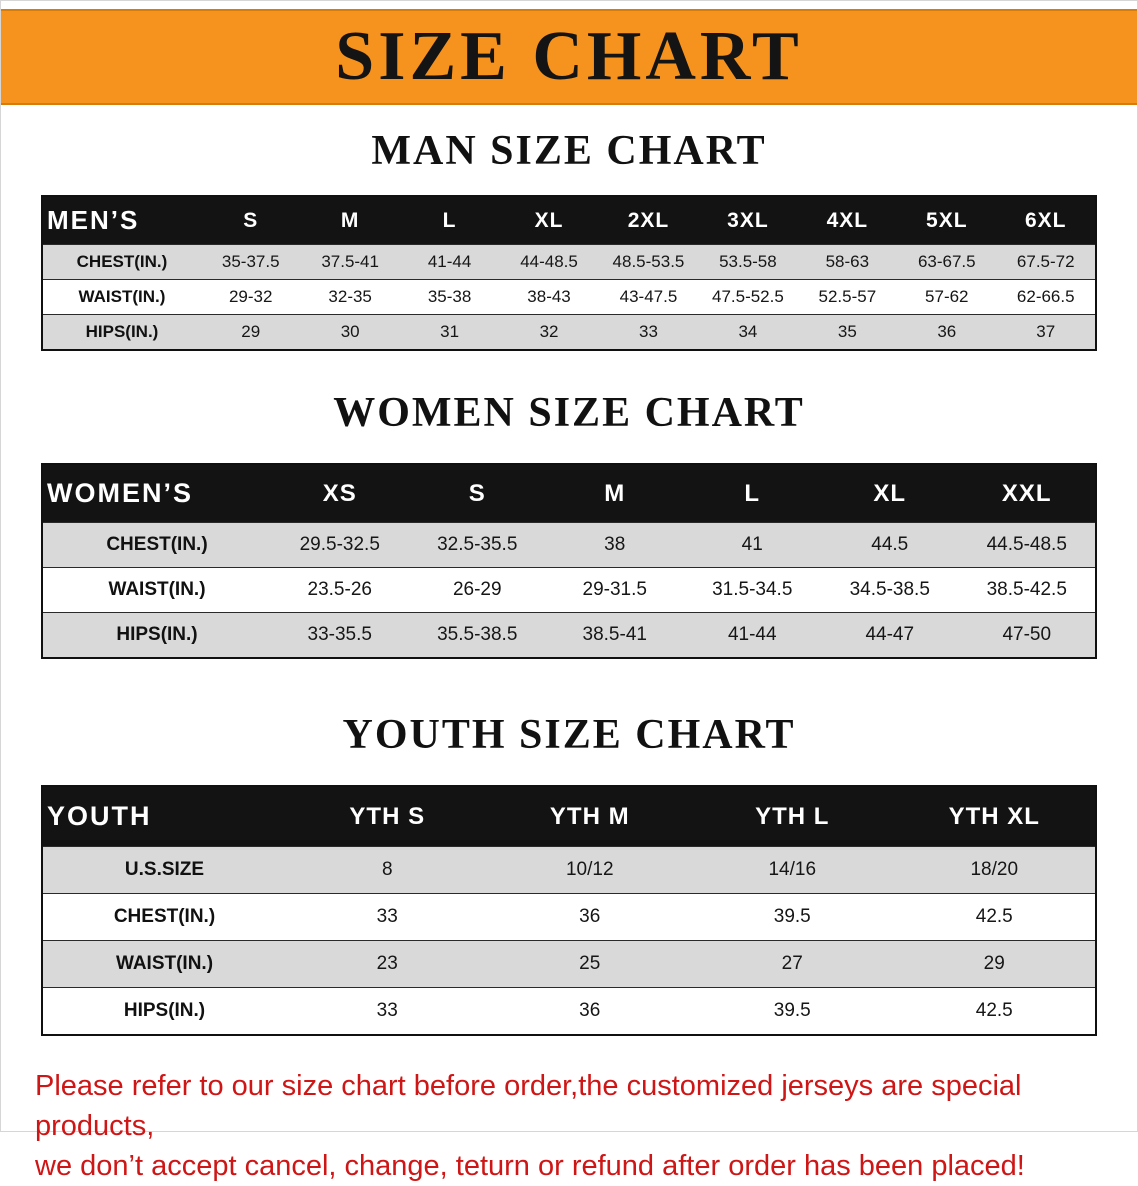 The width and height of the screenshot is (1138, 1186). Describe the element at coordinates (387, 816) in the screenshot. I see `size-column-header: YTH S` at that location.